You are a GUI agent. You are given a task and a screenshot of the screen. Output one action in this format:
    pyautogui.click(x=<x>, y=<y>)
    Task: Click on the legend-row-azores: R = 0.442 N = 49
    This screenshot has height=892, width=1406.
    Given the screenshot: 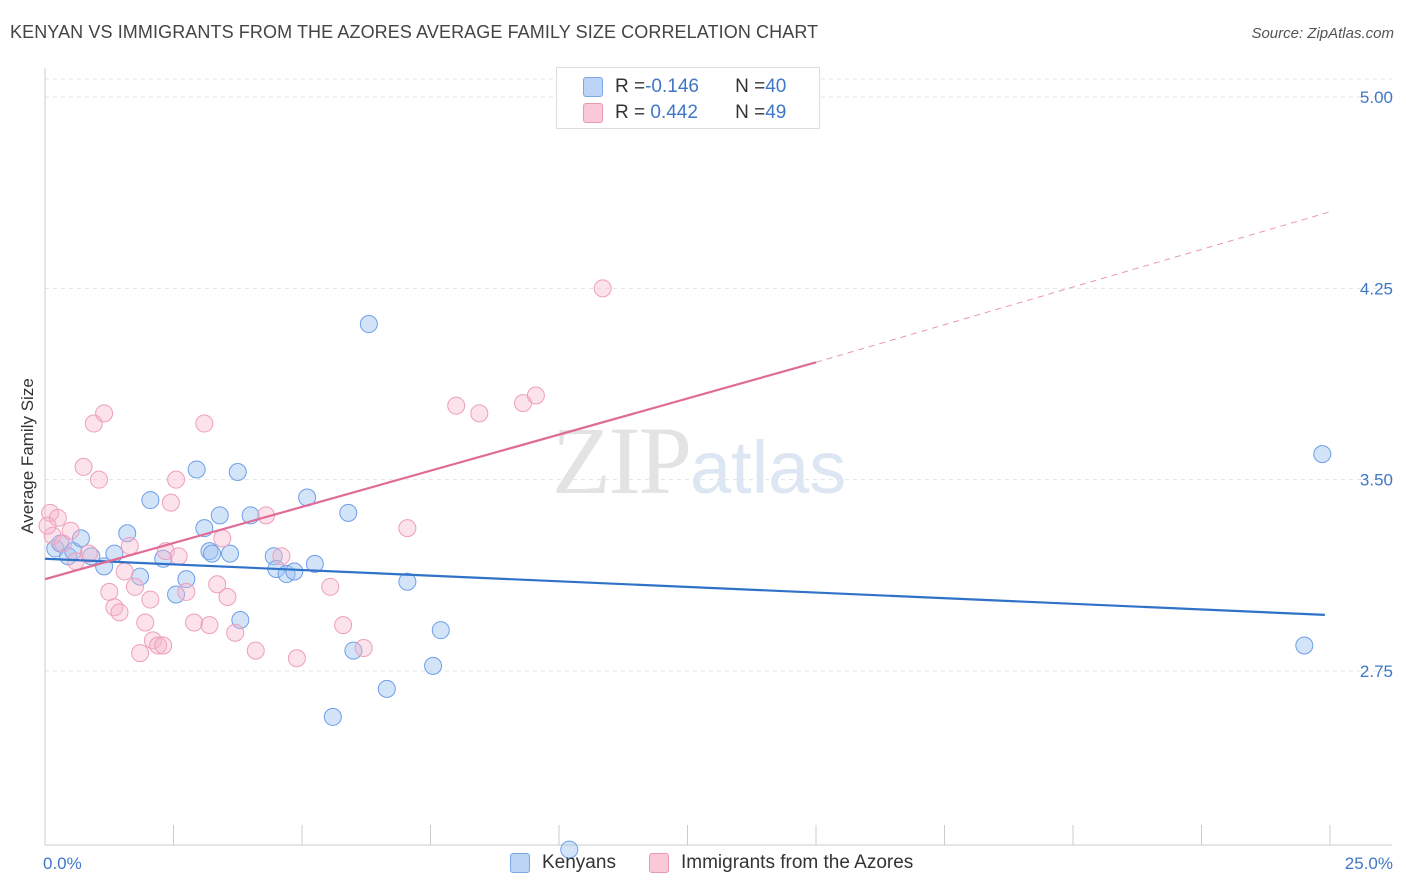 What is the action you would take?
    pyautogui.click(x=684, y=113)
    